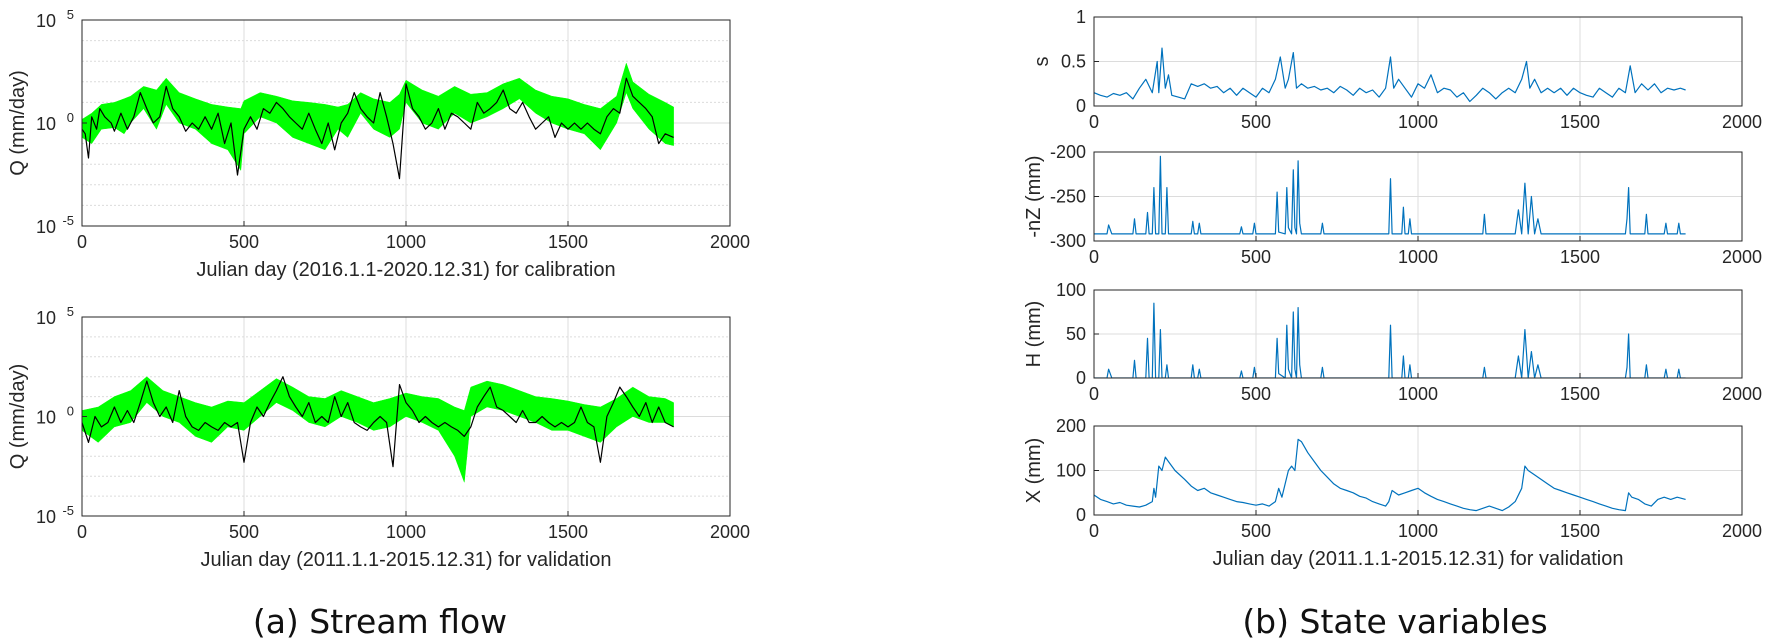 The height and width of the screenshot is (643, 1775). Describe the element at coordinates (1073, 62) in the screenshot. I see `y-tick-label: 0.5` at that location.